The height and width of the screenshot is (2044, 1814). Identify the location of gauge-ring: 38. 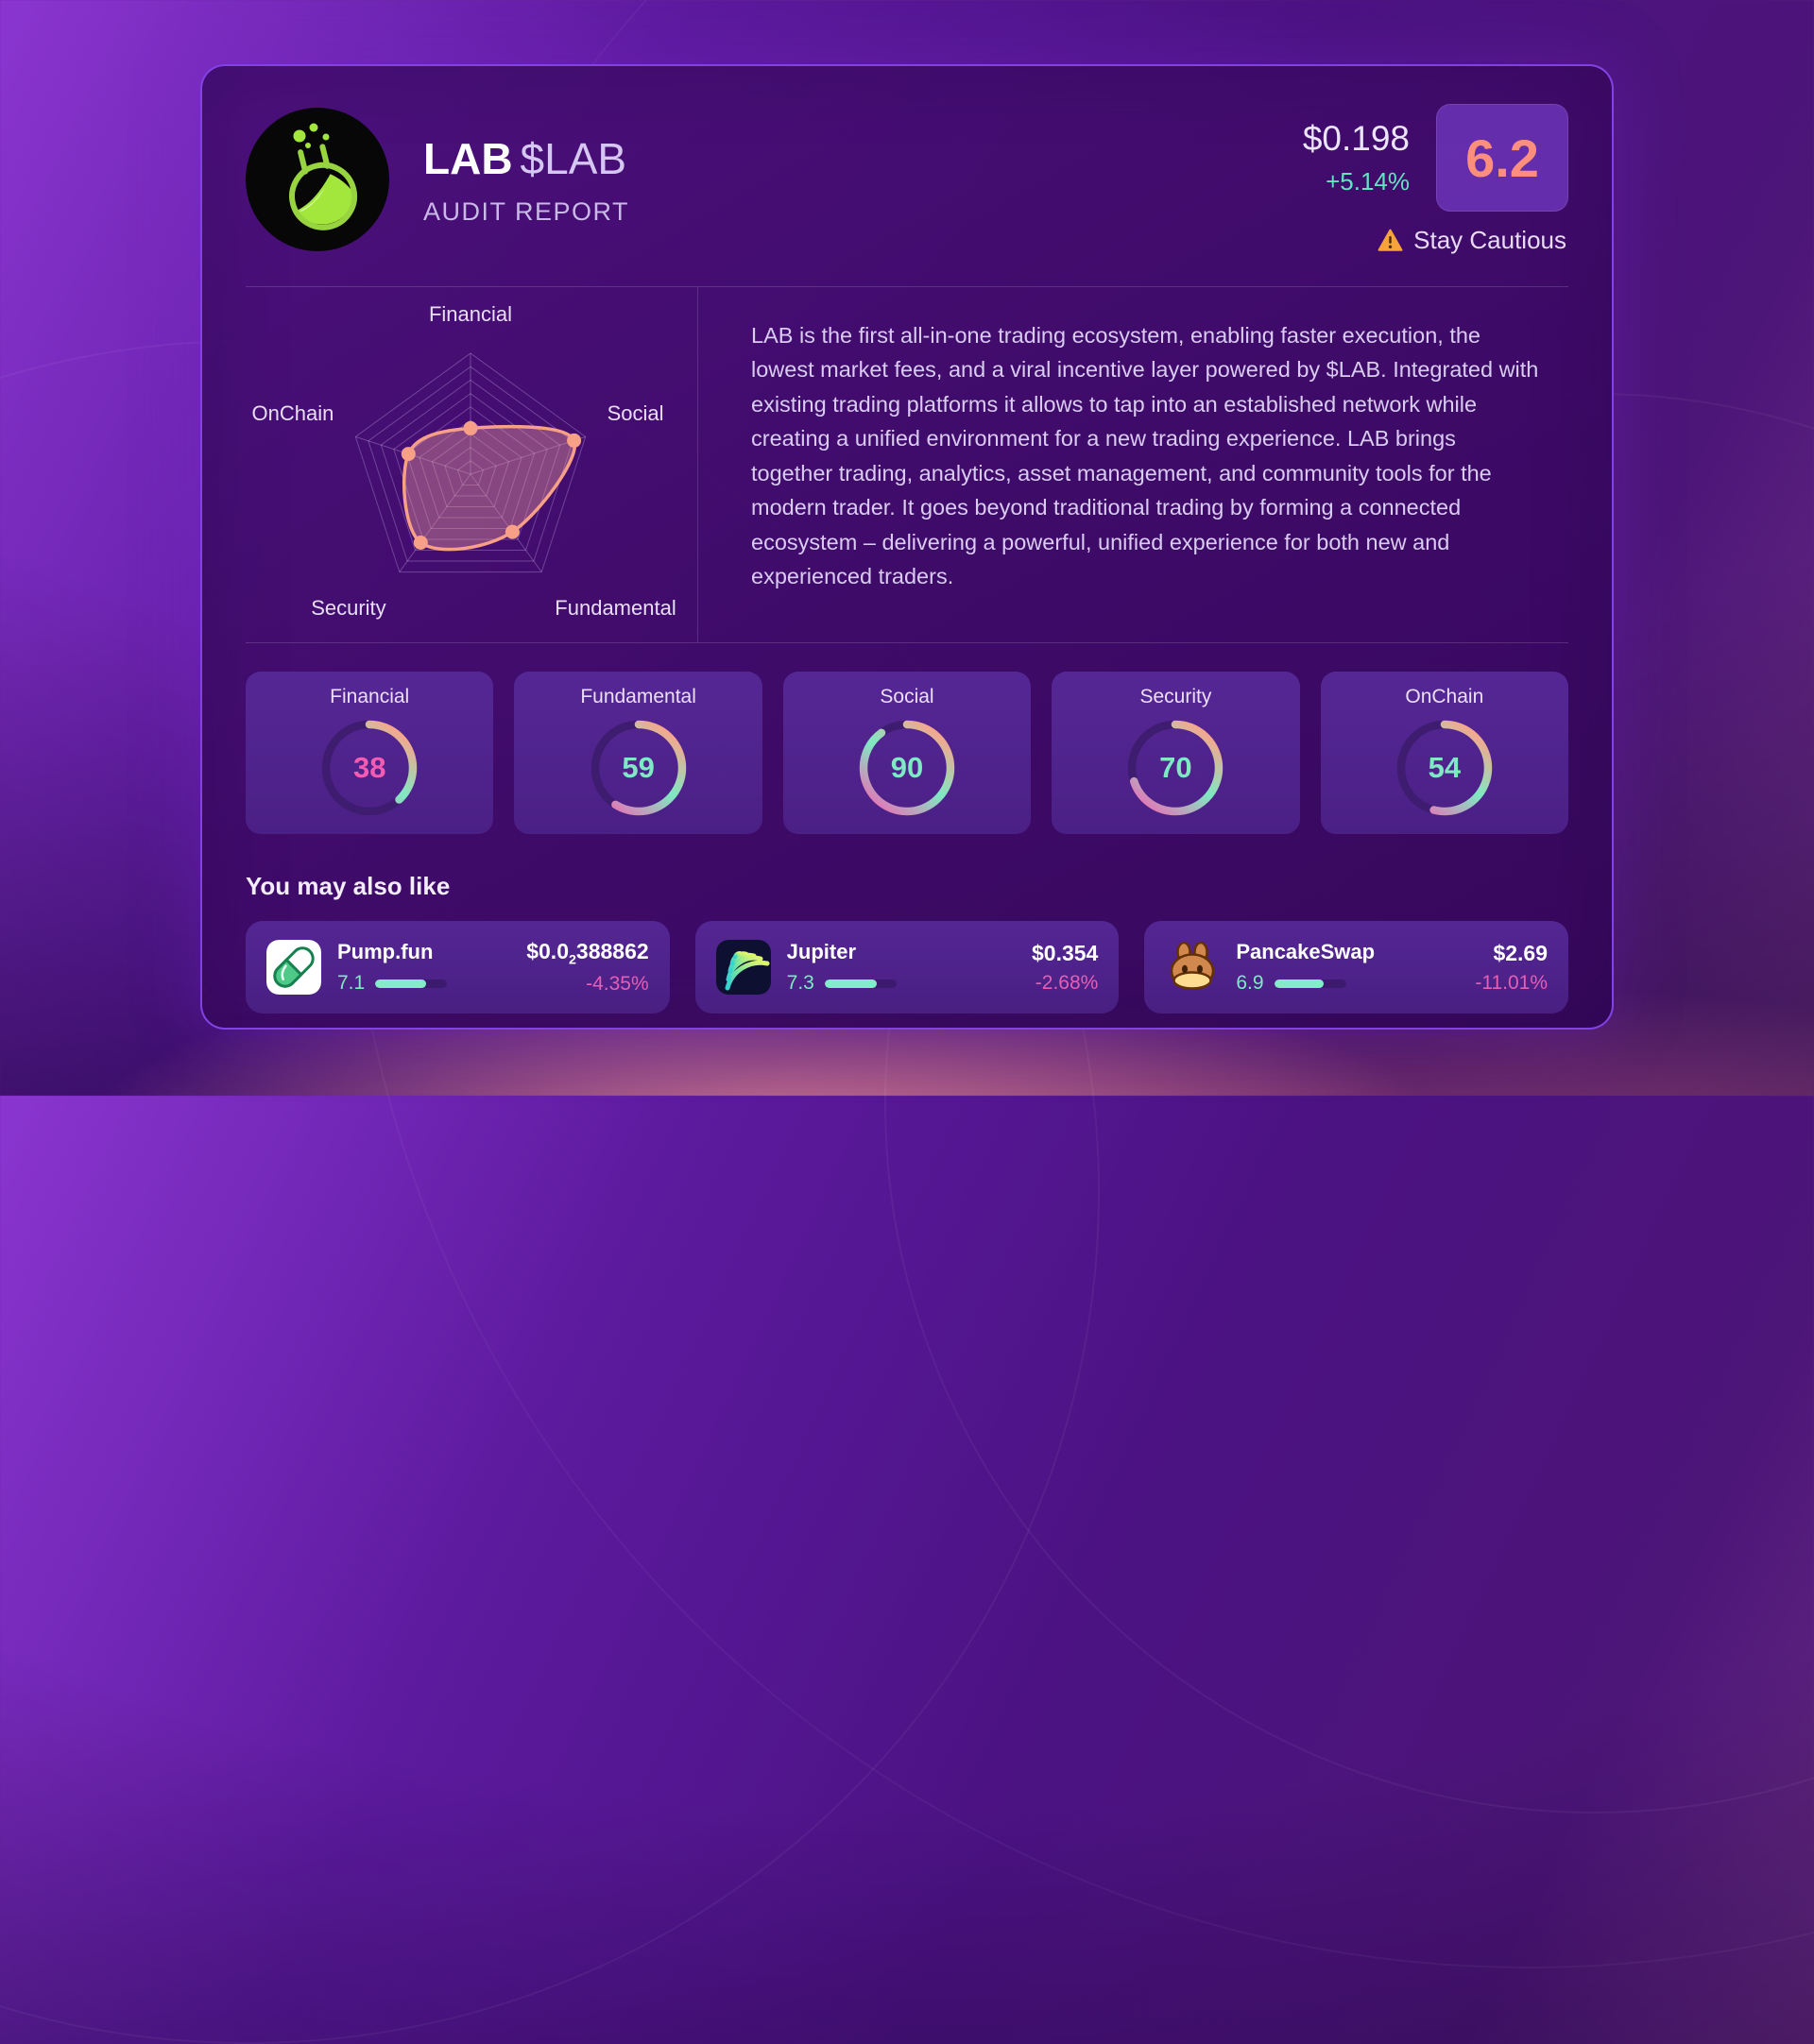
(370, 768).